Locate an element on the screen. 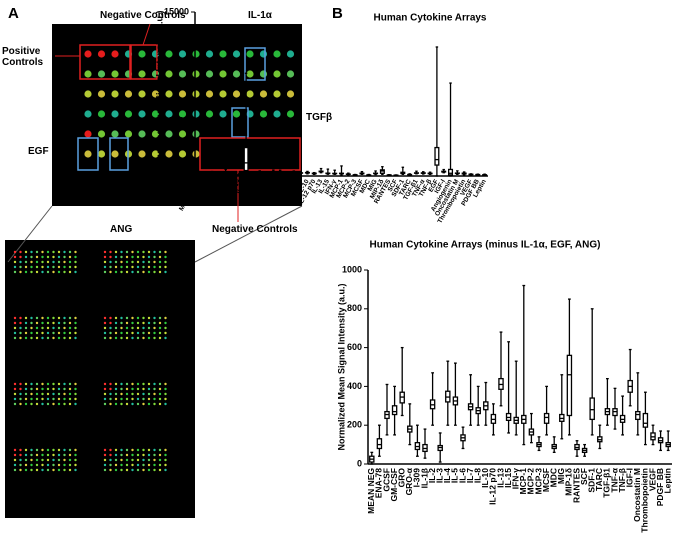 This screenshot has width=700, height=535. x-tick-label: SCF is located at coordinates (584, 476).